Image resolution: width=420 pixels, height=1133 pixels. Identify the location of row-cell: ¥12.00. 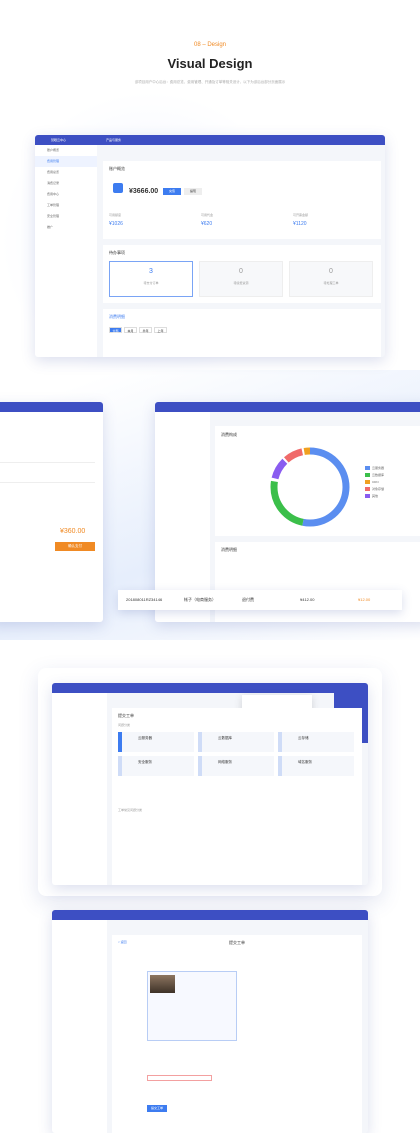
(364, 599).